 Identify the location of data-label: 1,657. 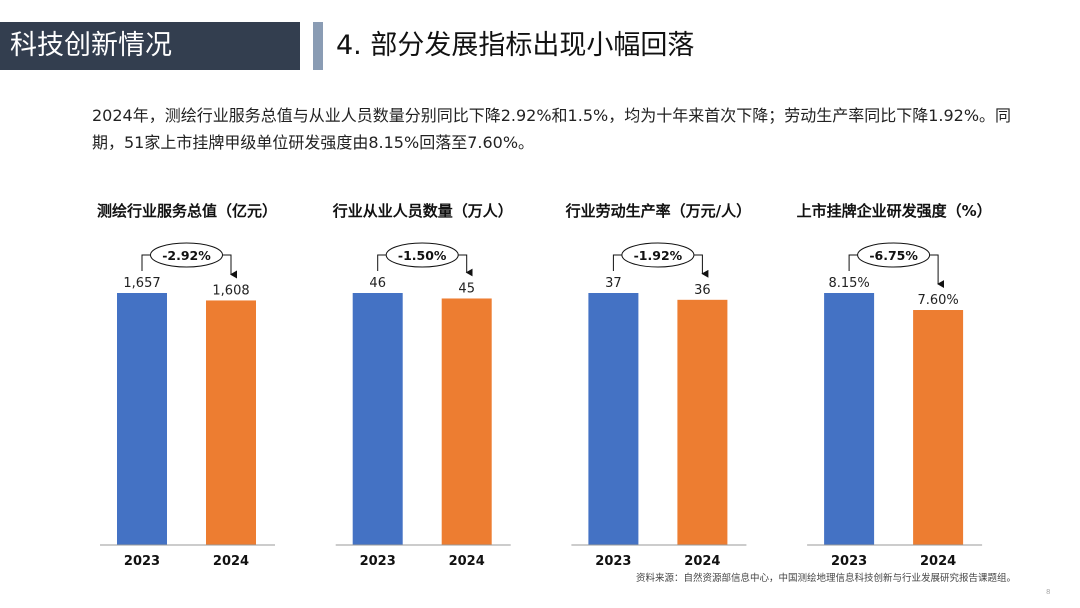
(141, 283).